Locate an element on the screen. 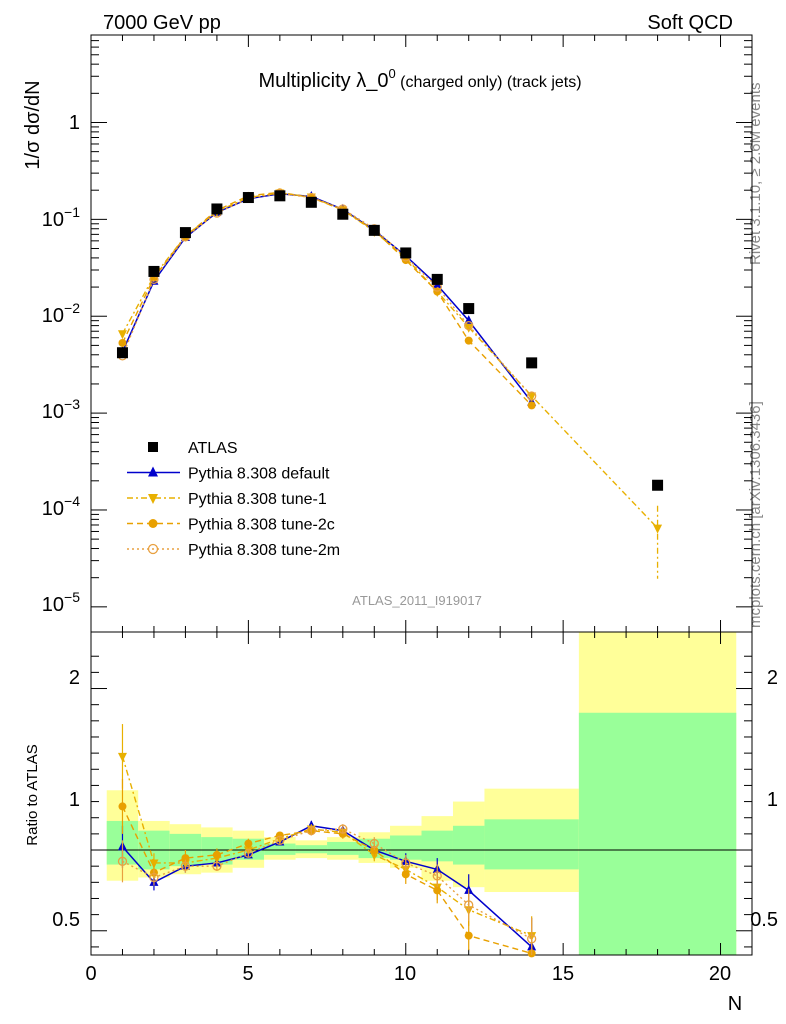 This screenshot has height=1024, width=786. legend-item-pythia-8-308-tune-1: Pythia 8.308 tune-1 is located at coordinates (227, 499).